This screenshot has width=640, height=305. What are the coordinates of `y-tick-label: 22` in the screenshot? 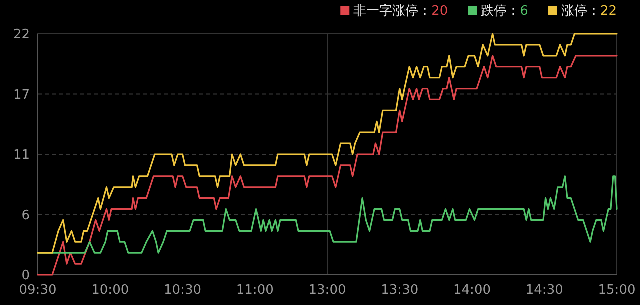 It's located at (21, 35).